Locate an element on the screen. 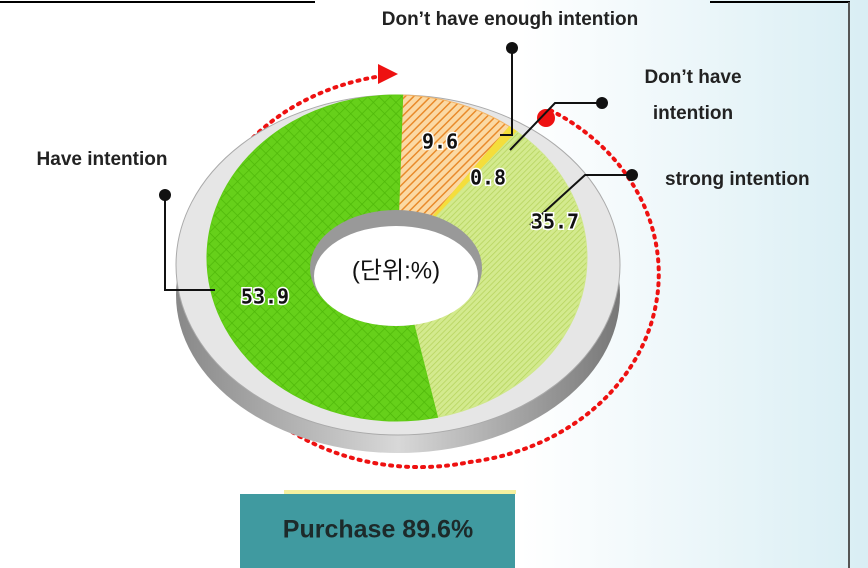 The height and width of the screenshot is (568, 868). value-label: 35.7 is located at coordinates (555, 222).